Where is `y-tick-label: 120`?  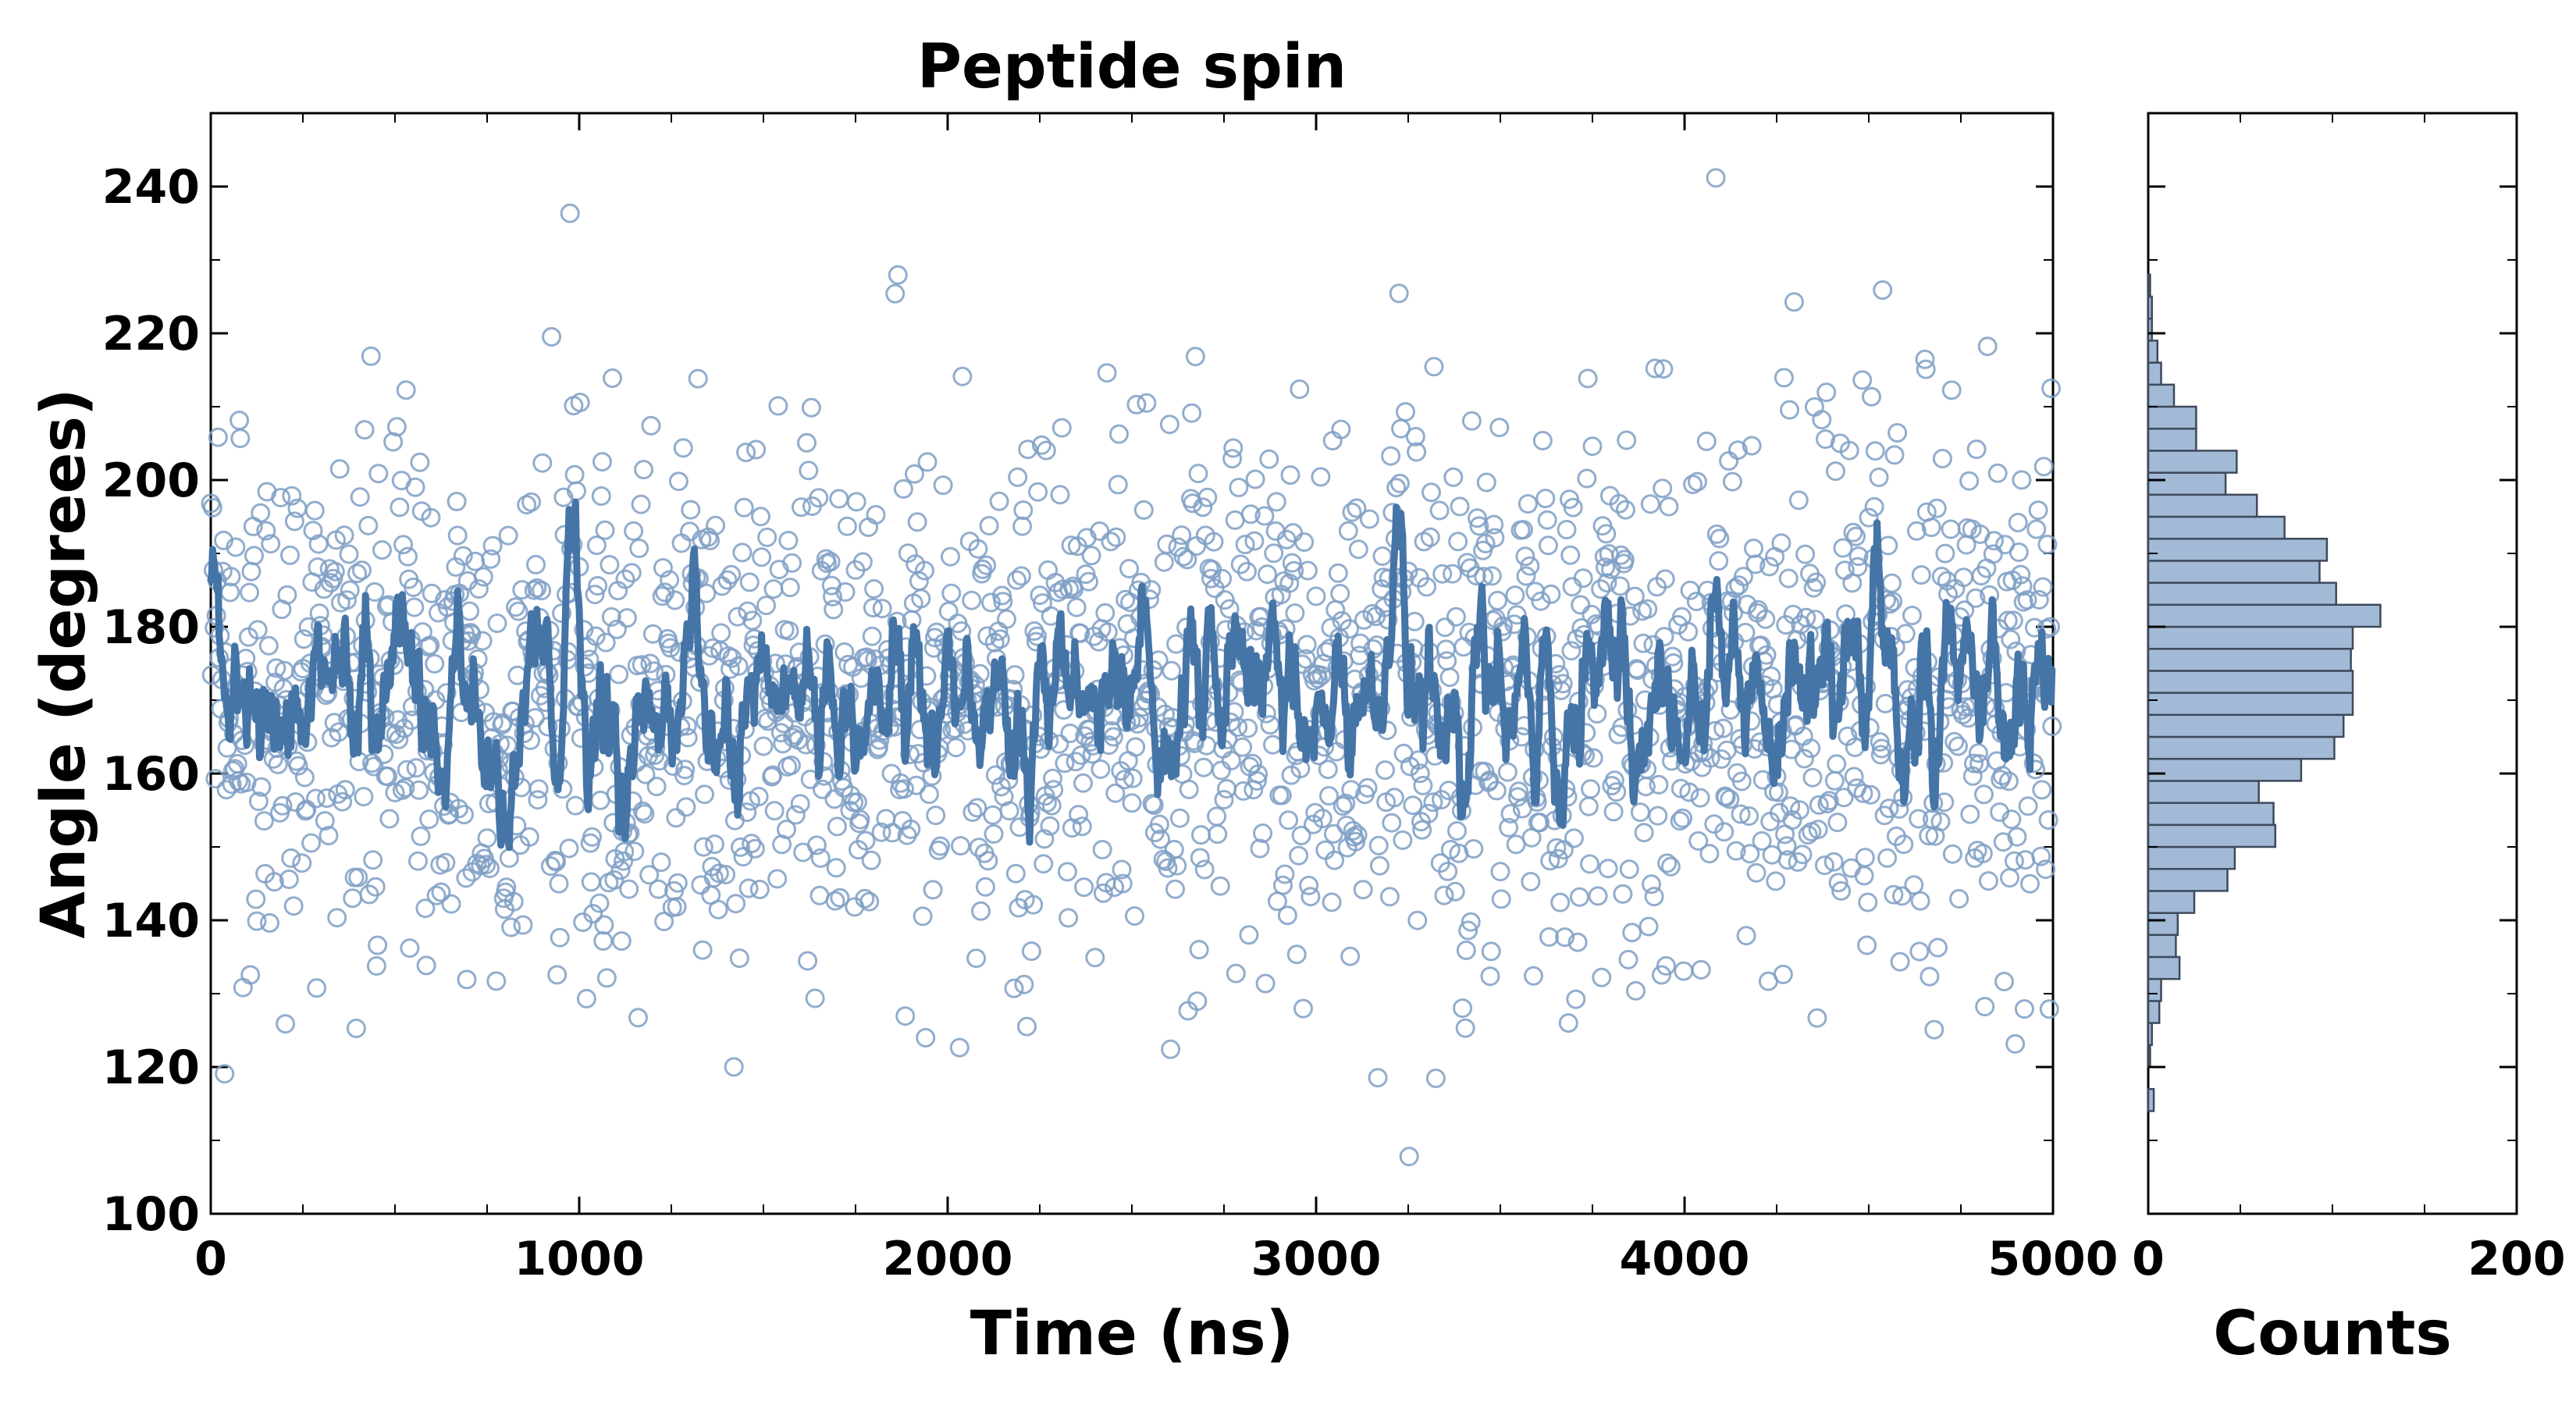
y-tick-label: 120 is located at coordinates (151, 1068).